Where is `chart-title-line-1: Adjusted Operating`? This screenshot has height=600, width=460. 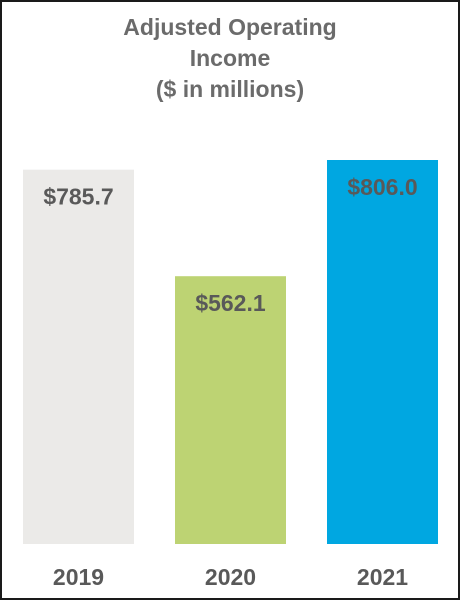
chart-title-line-1: Adjusted Operating is located at coordinates (230, 27).